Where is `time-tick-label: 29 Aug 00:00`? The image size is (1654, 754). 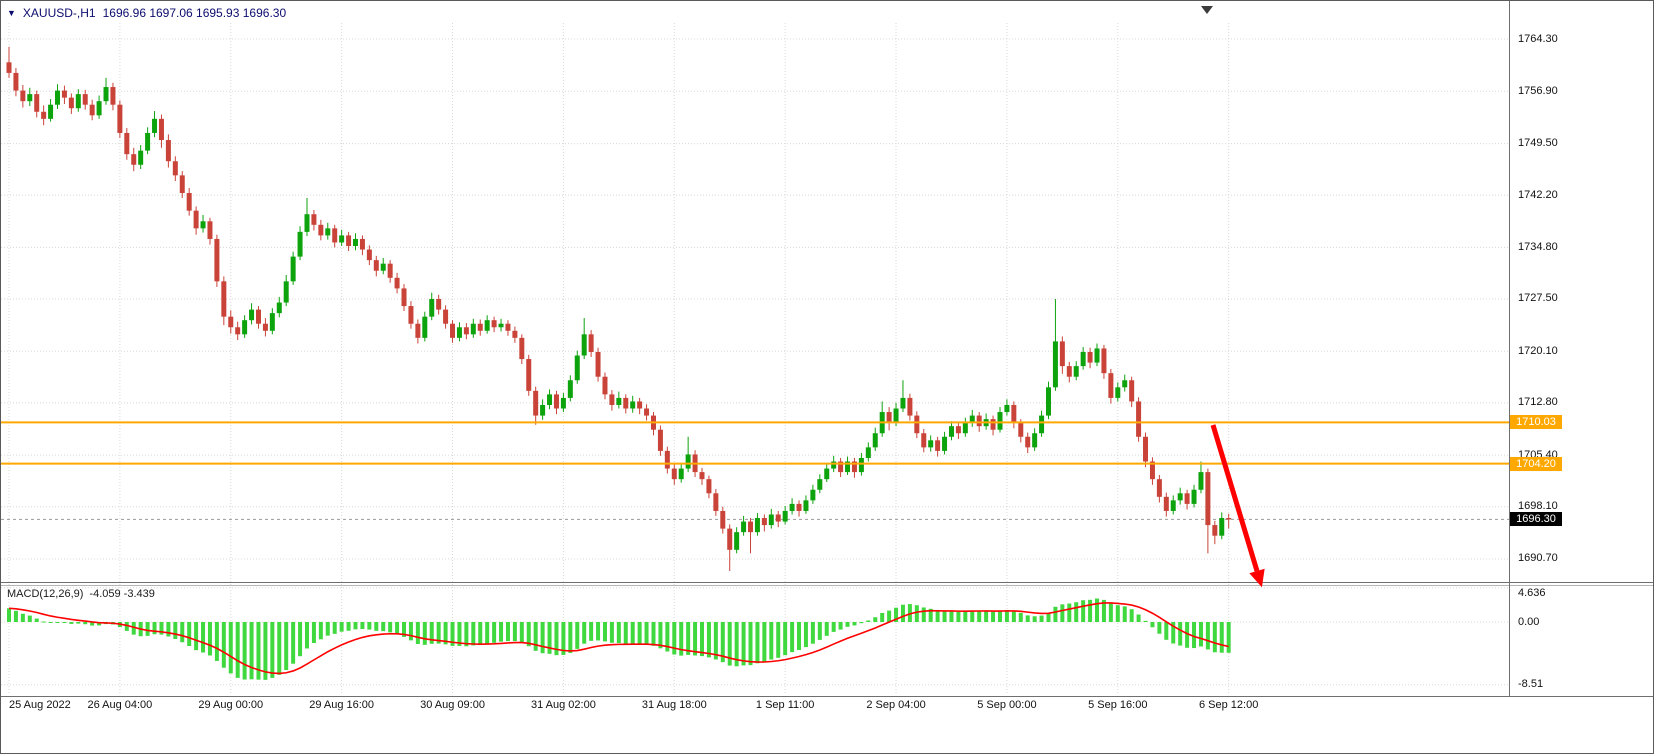 time-tick-label: 29 Aug 00:00 is located at coordinates (231, 705).